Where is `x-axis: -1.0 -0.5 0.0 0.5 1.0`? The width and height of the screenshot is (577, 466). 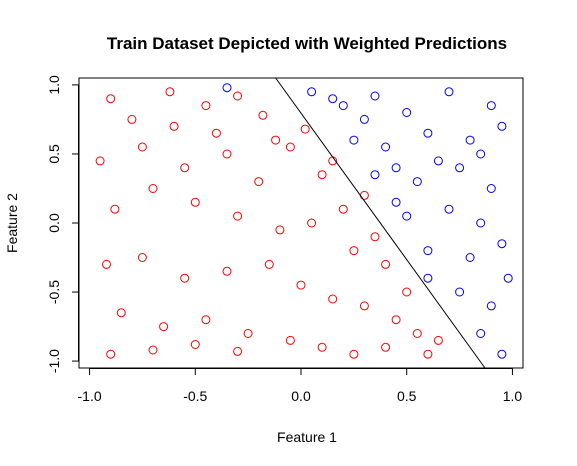 x-axis: -1.0 -0.5 0.0 0.5 1.0 is located at coordinates (300, 386).